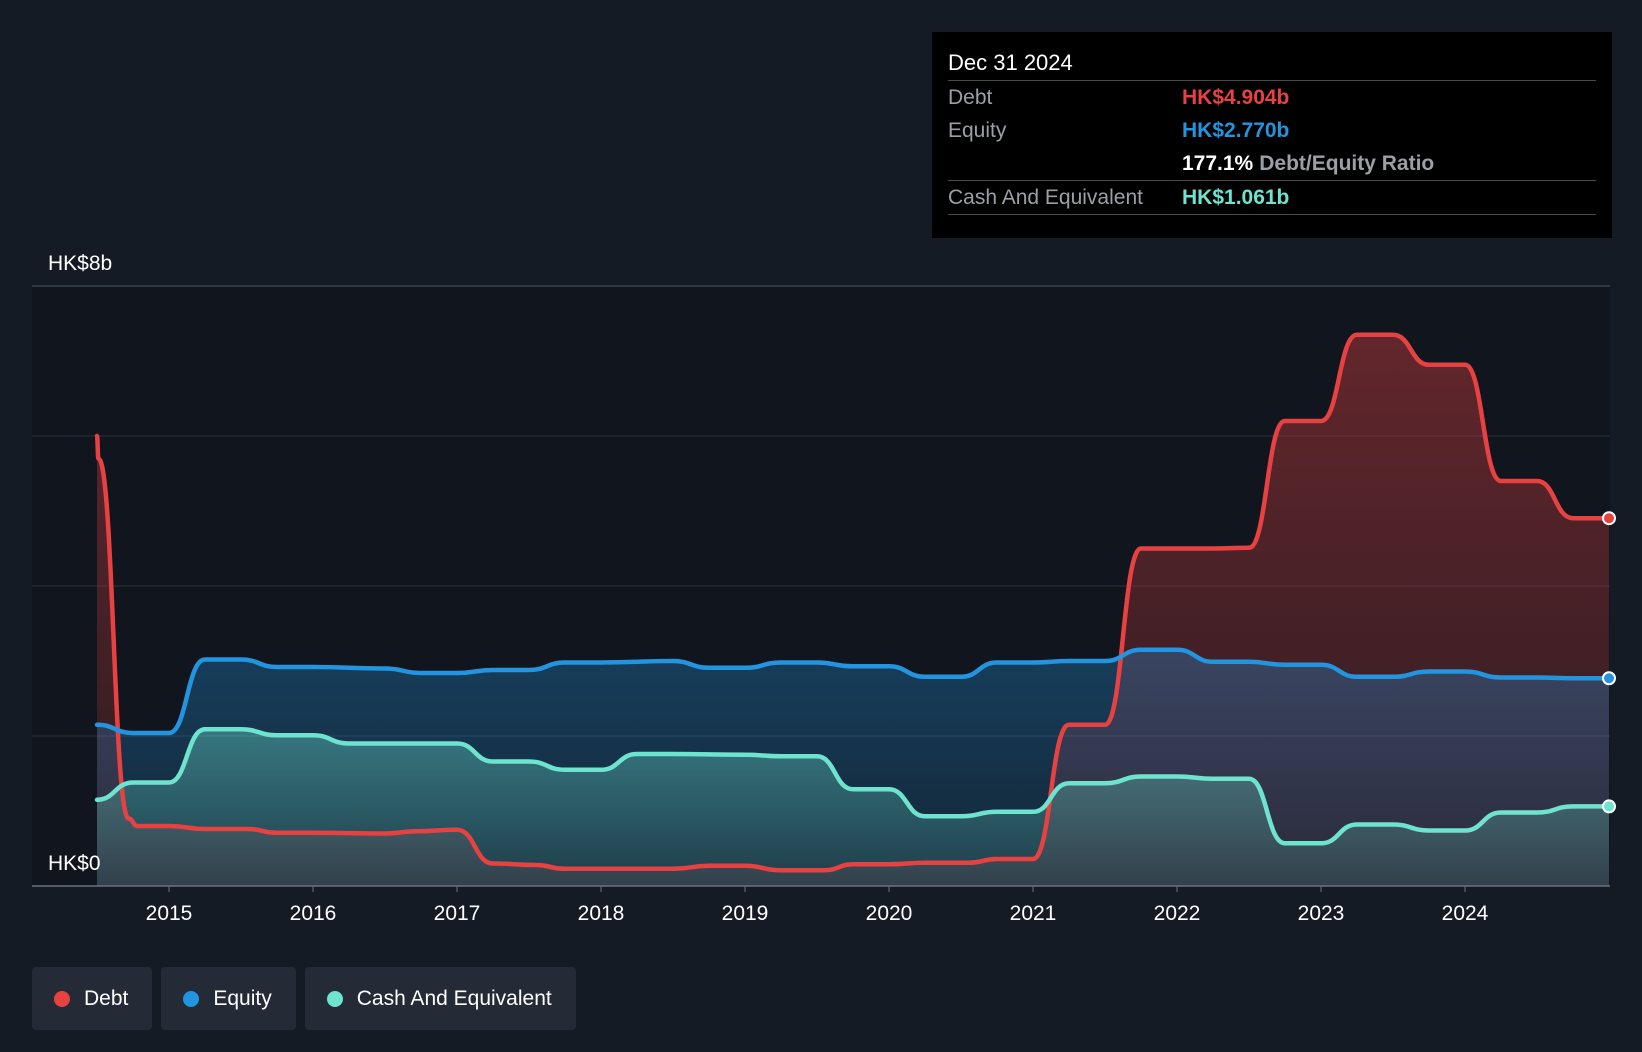  I want to click on legend-item-equity: Equity, so click(228, 998).